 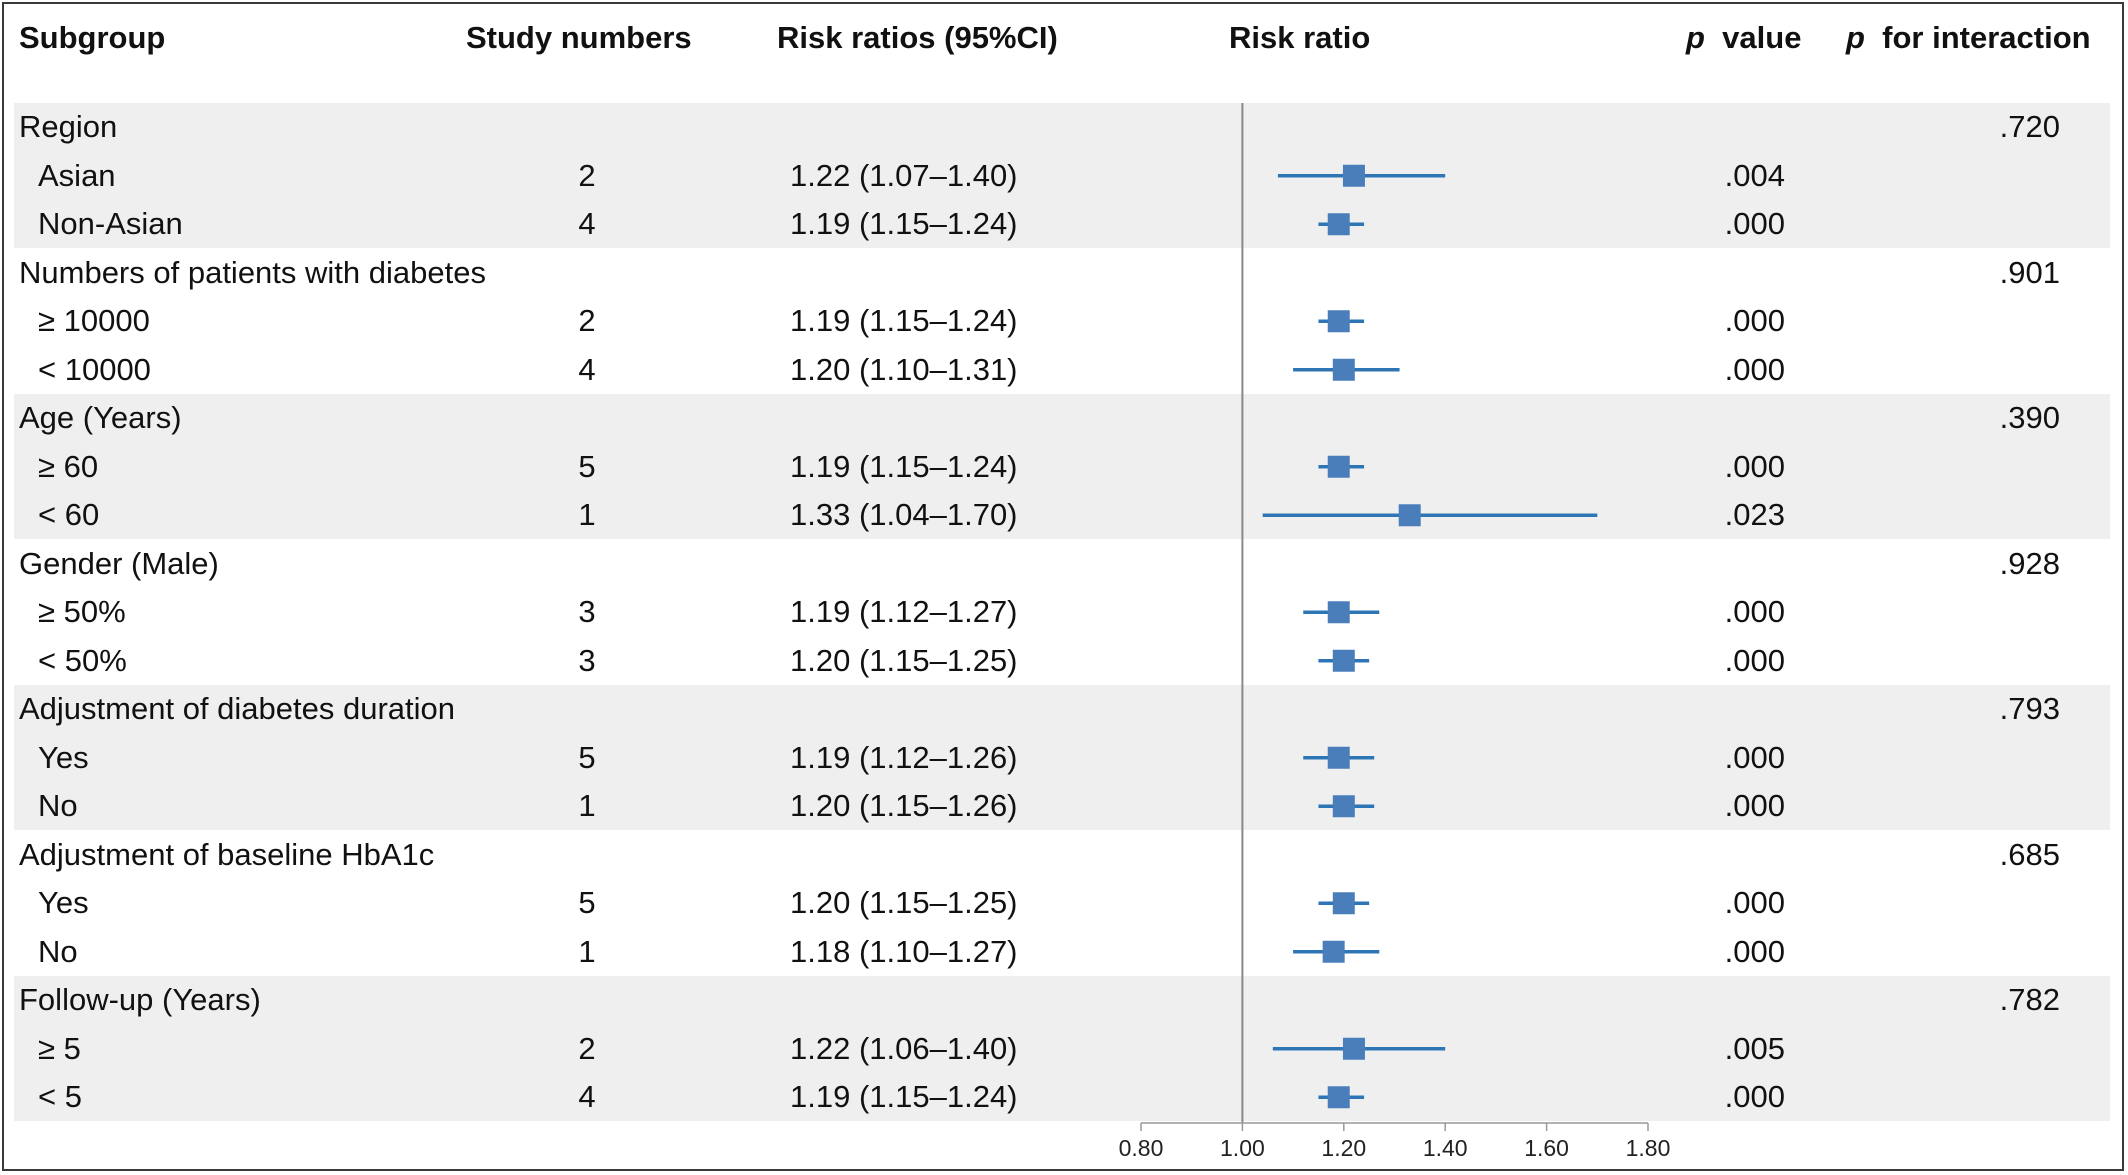 I want to click on risk-ratio-ci: 1.22 (1.07–1.40), so click(x=904, y=175).